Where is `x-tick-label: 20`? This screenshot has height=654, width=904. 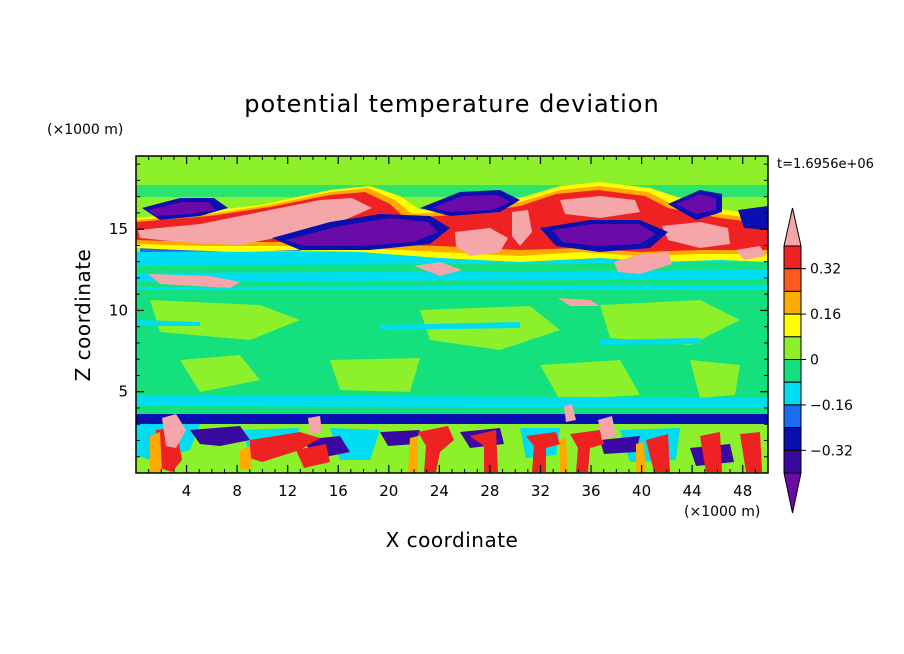
x-tick-label: 20 is located at coordinates (388, 491).